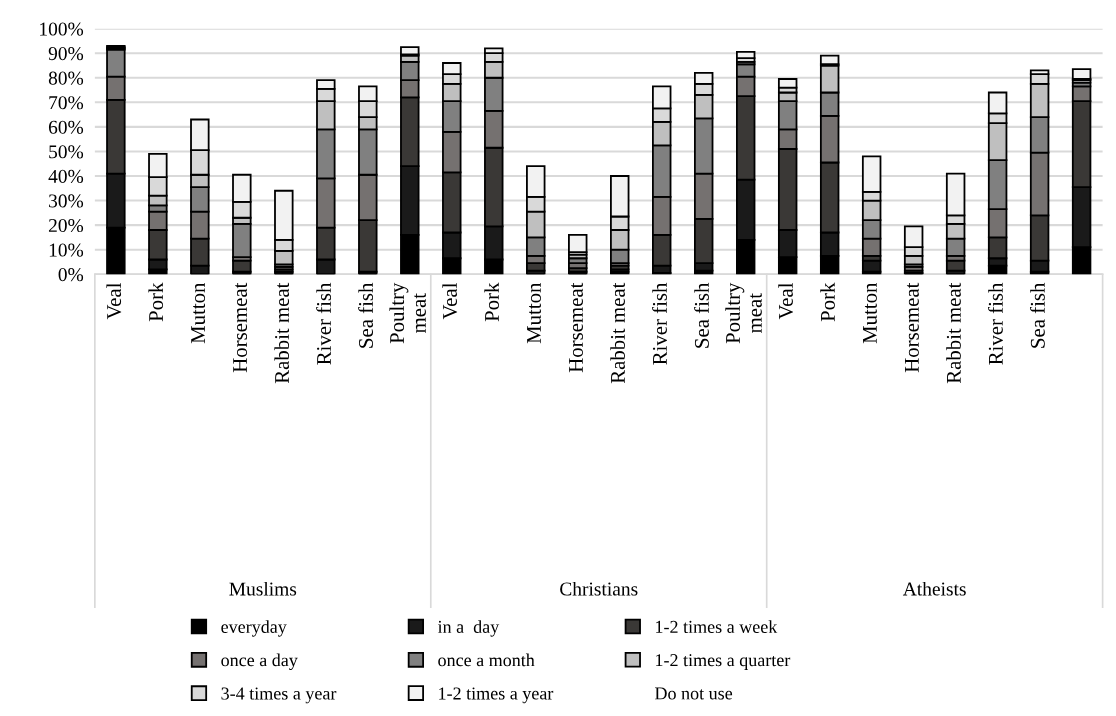 This screenshot has width=1116, height=716. Describe the element at coordinates (71, 275) in the screenshot. I see `y-tick-label: 0%` at that location.